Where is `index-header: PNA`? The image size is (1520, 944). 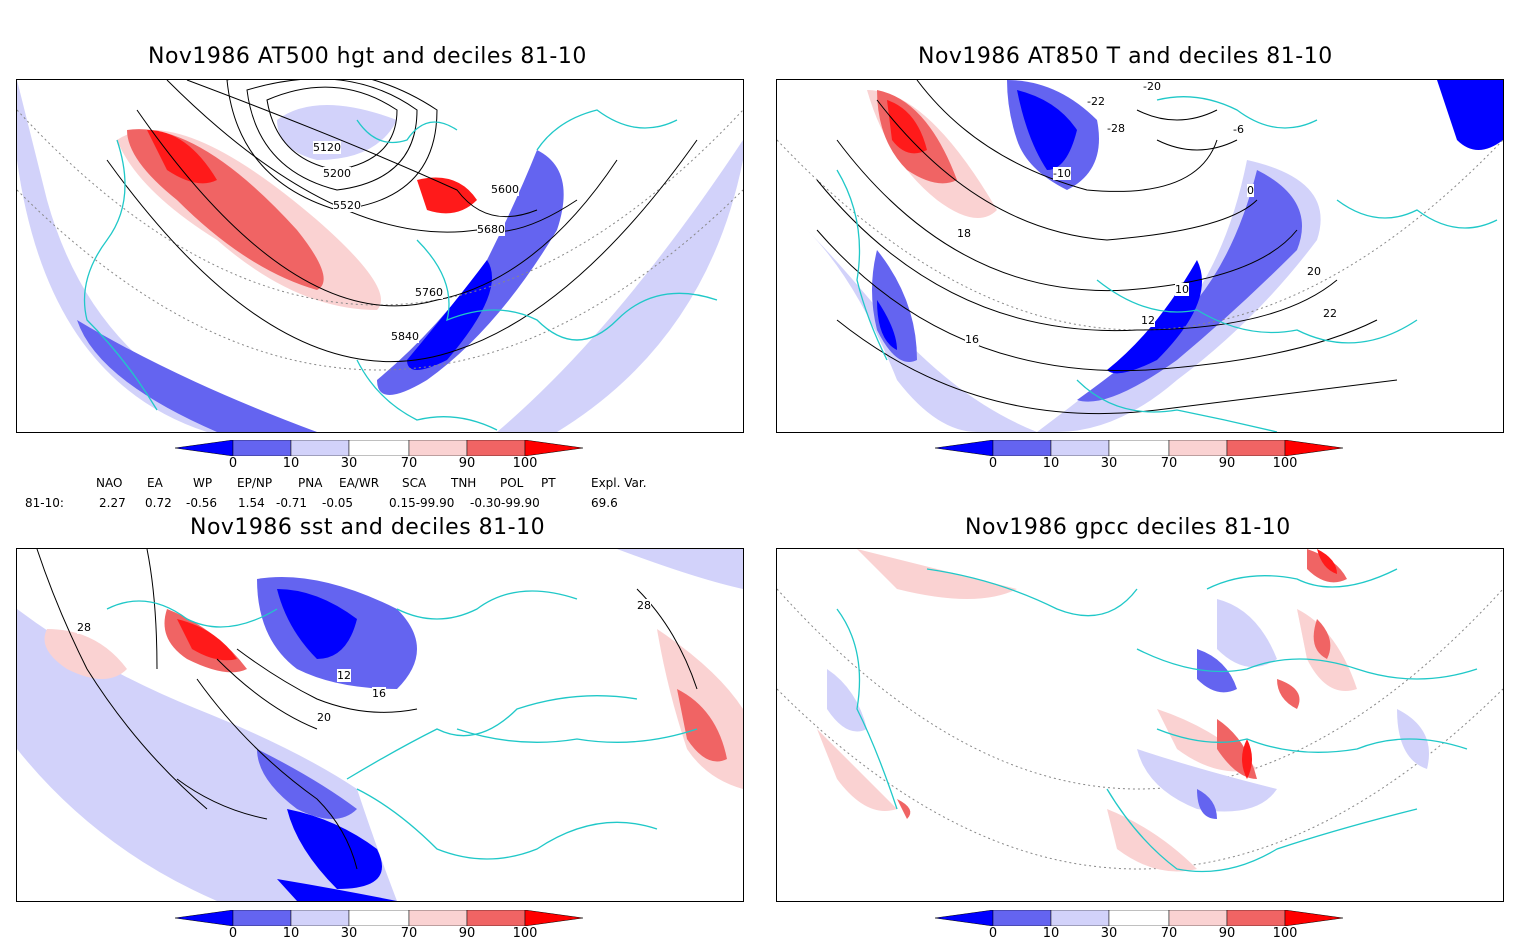 index-header: PNA is located at coordinates (310, 483).